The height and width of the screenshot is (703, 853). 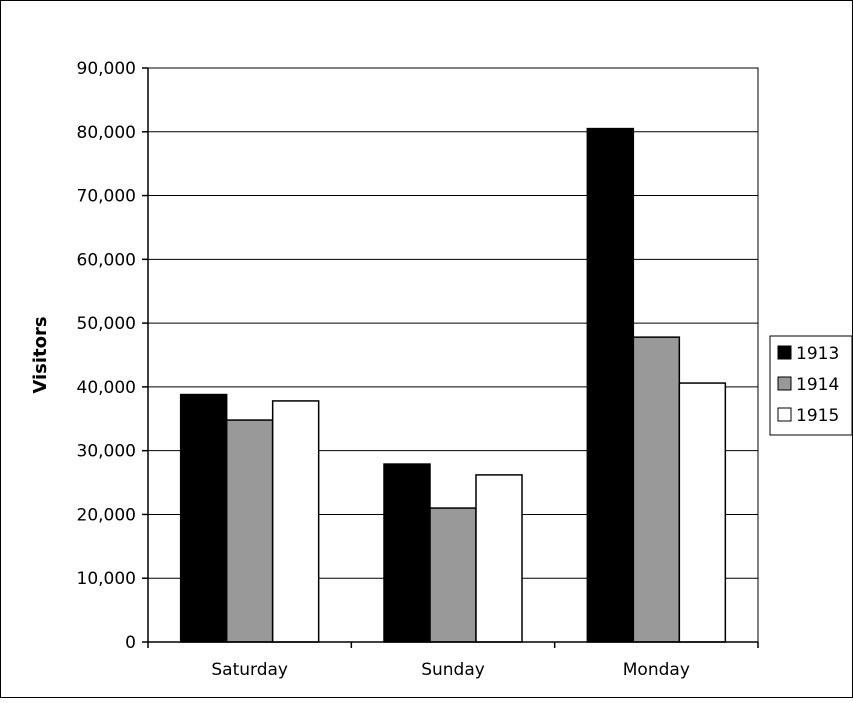 What do you see at coordinates (784, 383) in the screenshot?
I see `legend-swatch-1914` at bounding box center [784, 383].